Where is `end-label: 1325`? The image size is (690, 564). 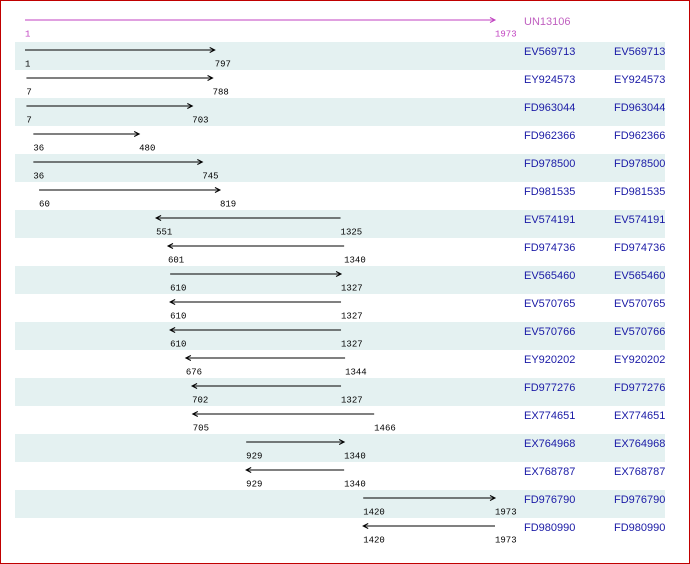
end-label: 1325 is located at coordinates (352, 232).